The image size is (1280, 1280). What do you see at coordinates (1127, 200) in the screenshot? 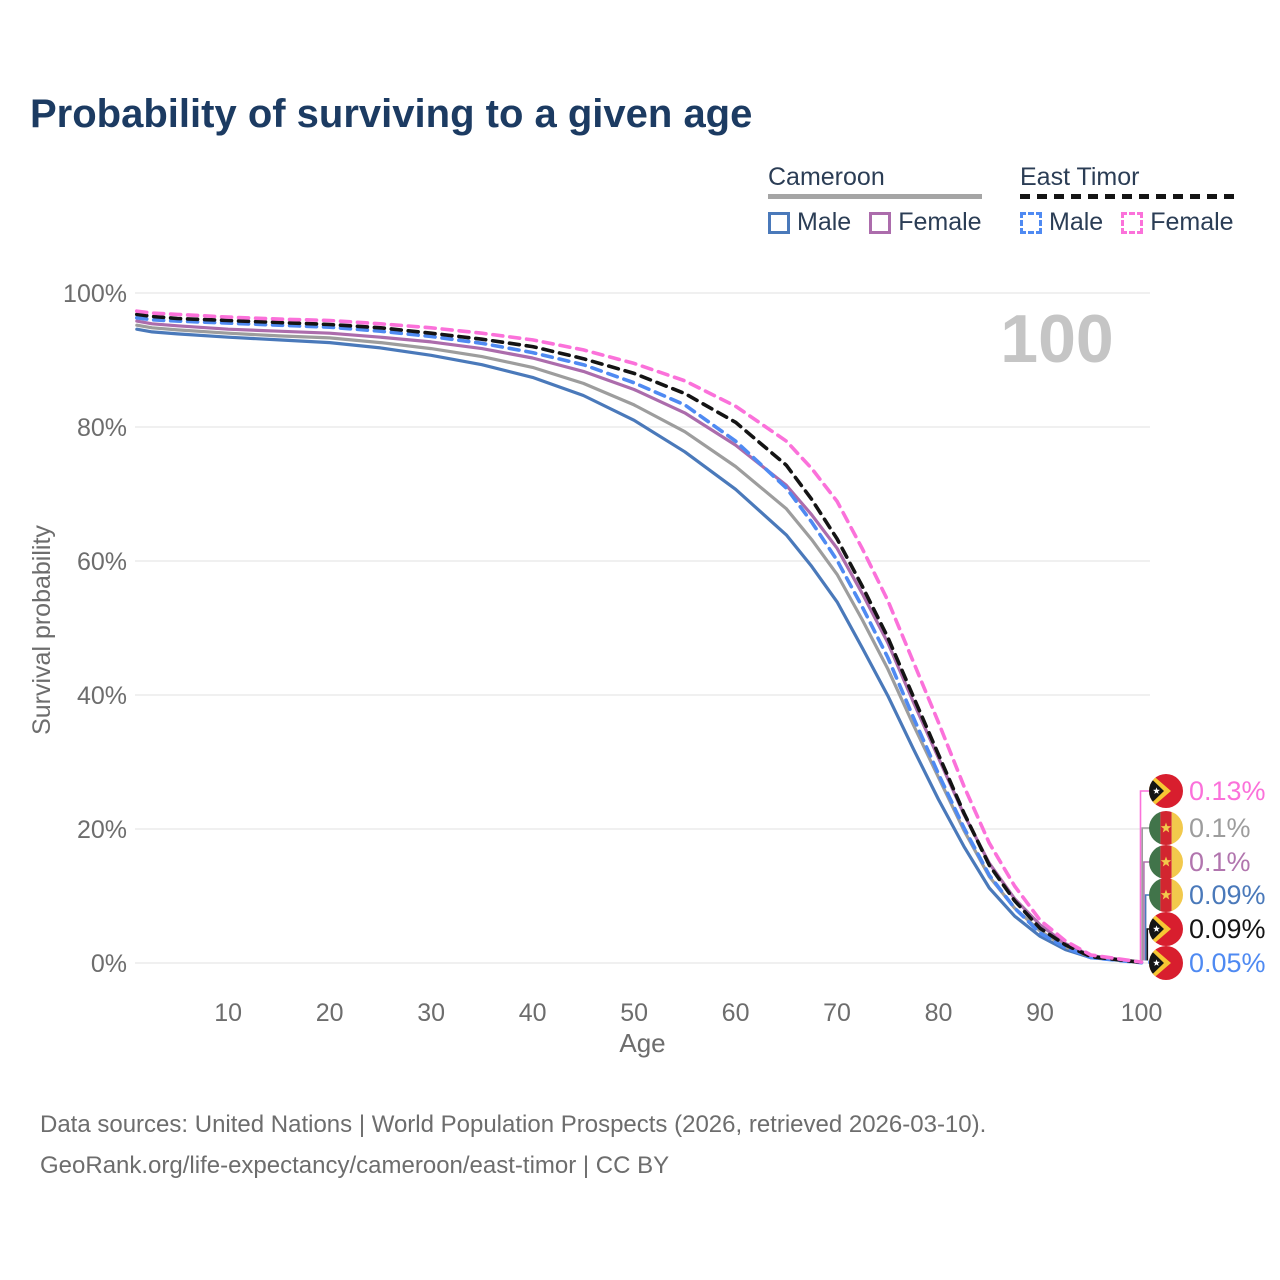
I see `legend-group-east-timor: East Timor Male Female` at bounding box center [1127, 200].